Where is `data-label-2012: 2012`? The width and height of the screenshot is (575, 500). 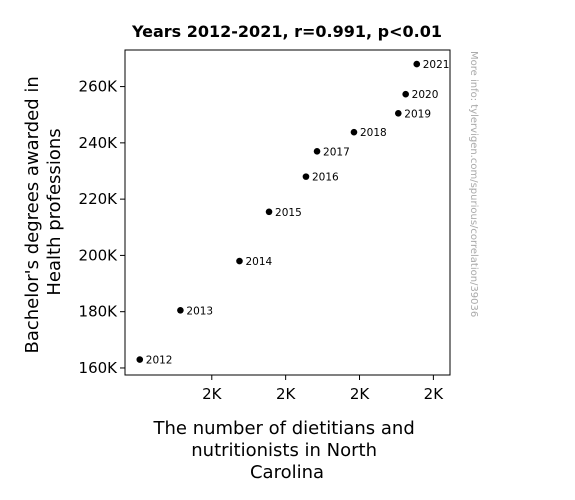
data-label-2012: 2012 is located at coordinates (159, 361).